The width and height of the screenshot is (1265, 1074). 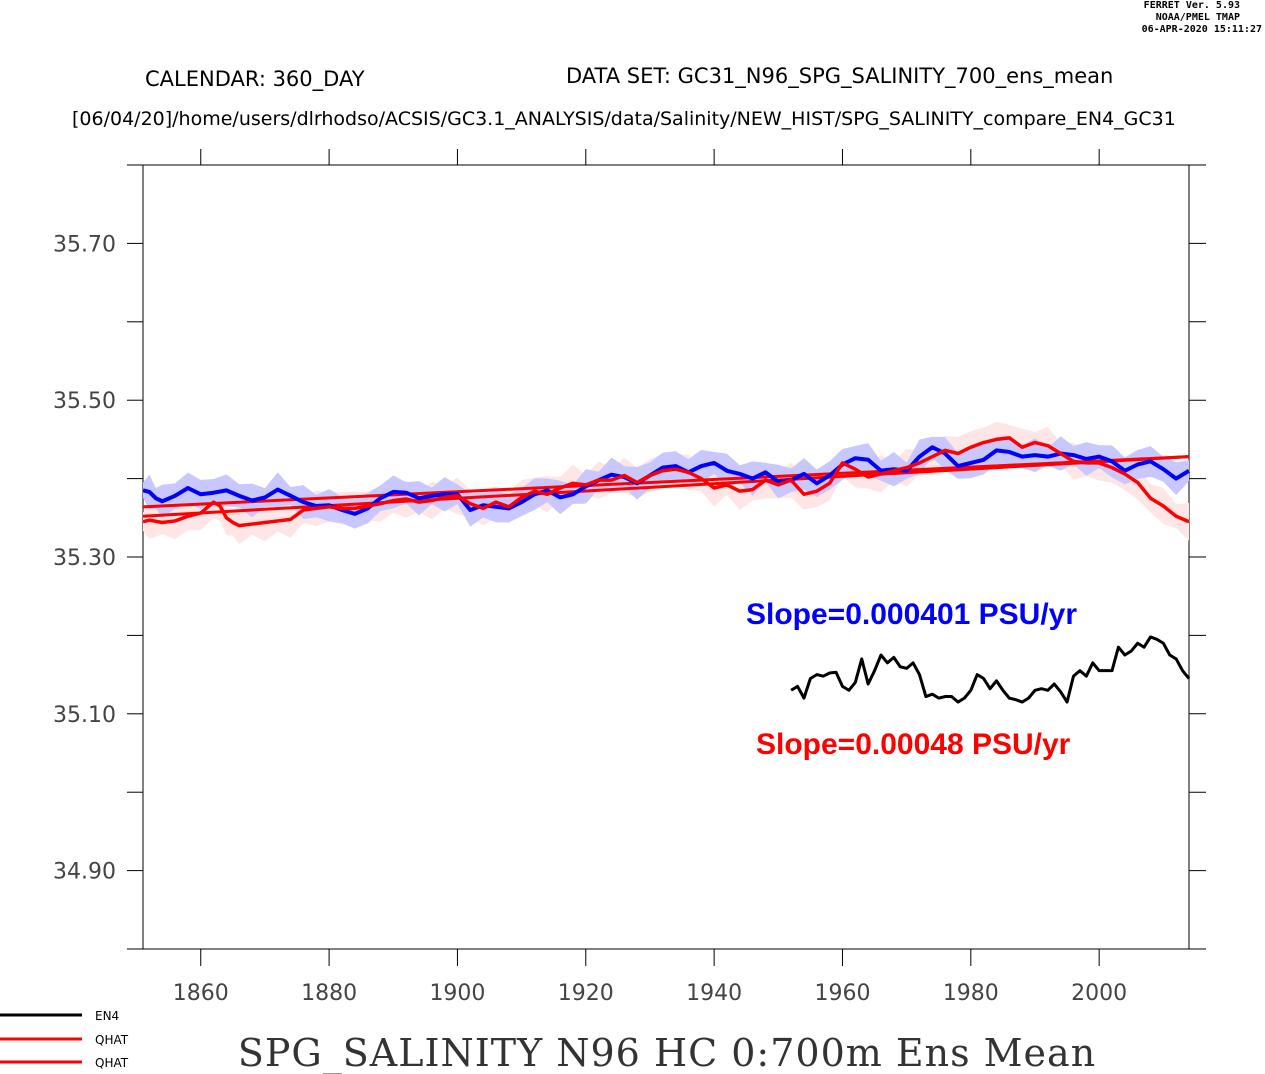 I want to click on x-tick-label: 1880, so click(x=329, y=993).